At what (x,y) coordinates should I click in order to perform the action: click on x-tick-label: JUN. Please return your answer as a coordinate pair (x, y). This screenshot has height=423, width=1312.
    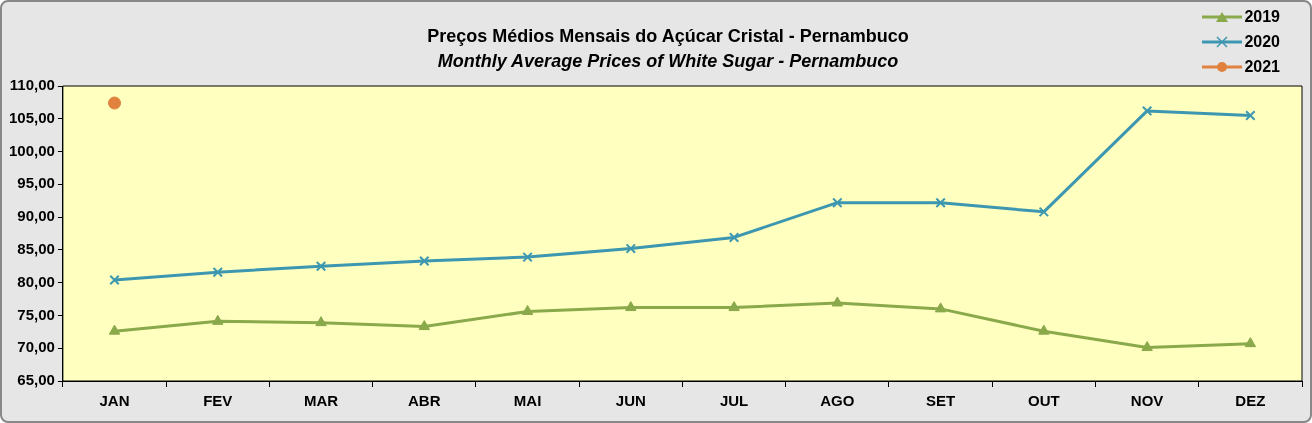
    Looking at the image, I should click on (630, 401).